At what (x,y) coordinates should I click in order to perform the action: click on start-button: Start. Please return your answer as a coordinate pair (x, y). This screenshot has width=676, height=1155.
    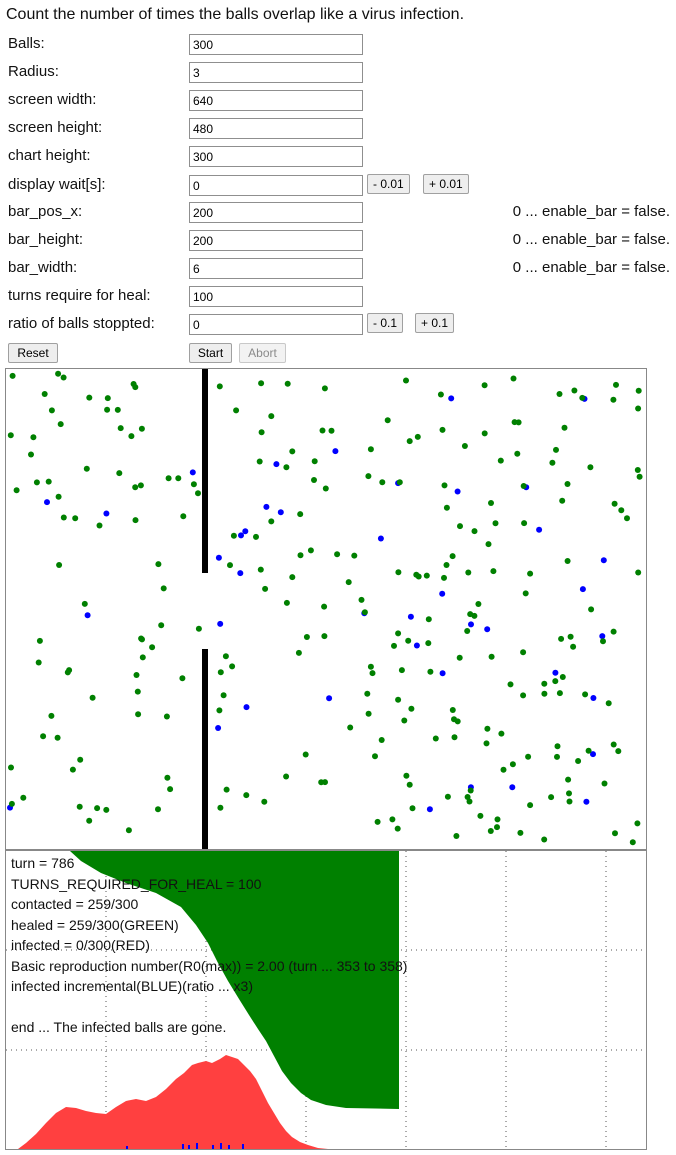
    Looking at the image, I should click on (210, 353).